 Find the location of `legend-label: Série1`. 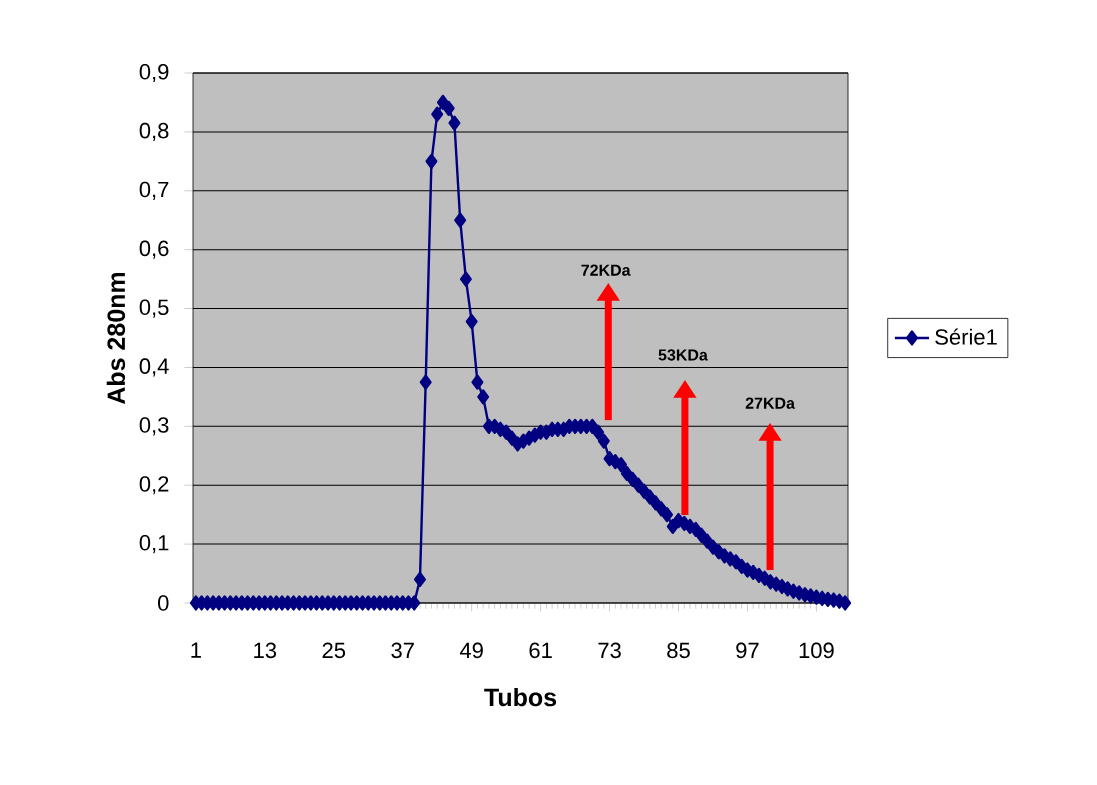

legend-label: Série1 is located at coordinates (966, 336).